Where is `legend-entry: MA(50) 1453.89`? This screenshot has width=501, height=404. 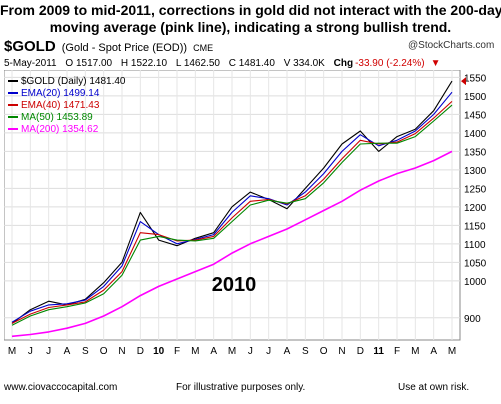
legend-entry: MA(50) 1453.89 is located at coordinates (57, 117).